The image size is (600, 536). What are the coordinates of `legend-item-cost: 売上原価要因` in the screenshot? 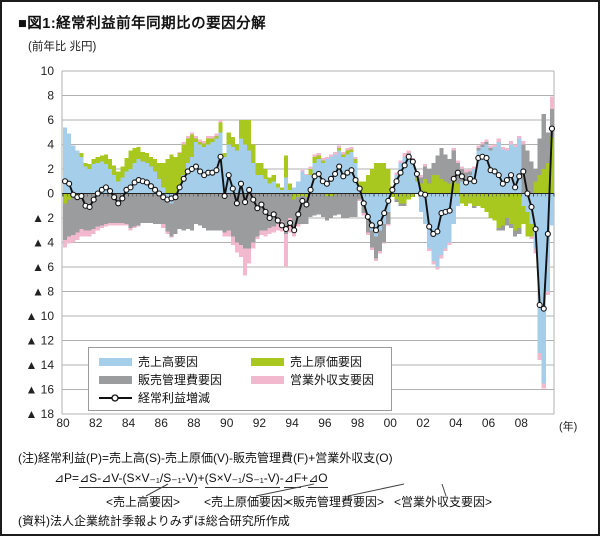 It's located at (317, 361).